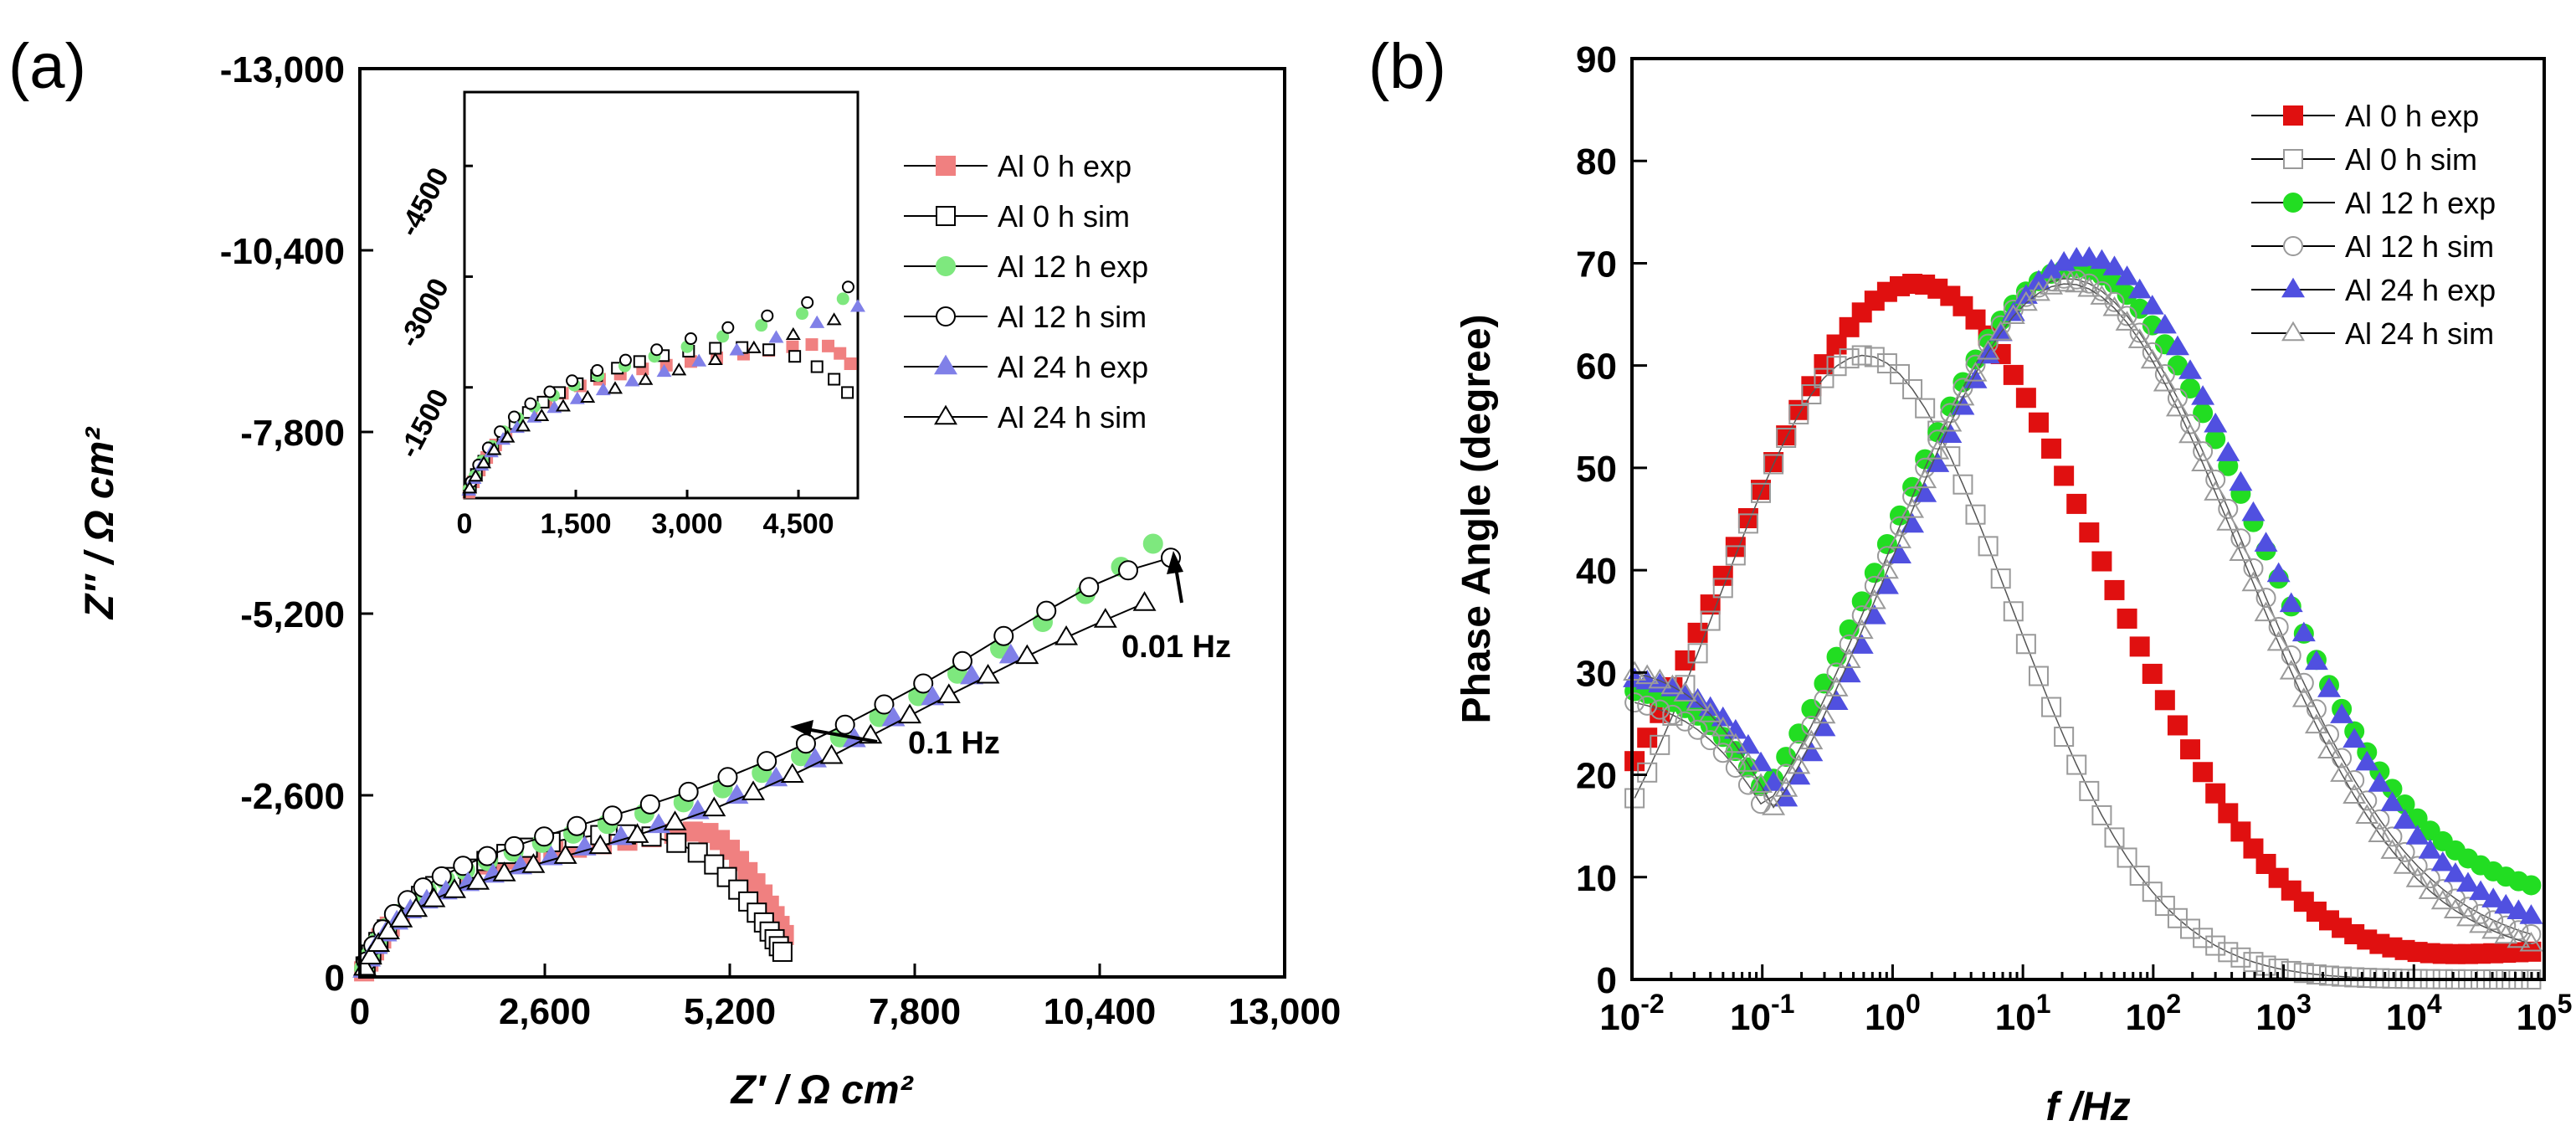 This screenshot has width=2576, height=1136. I want to click on annotation-0-1hz: 0.1 Hz, so click(895, 740).